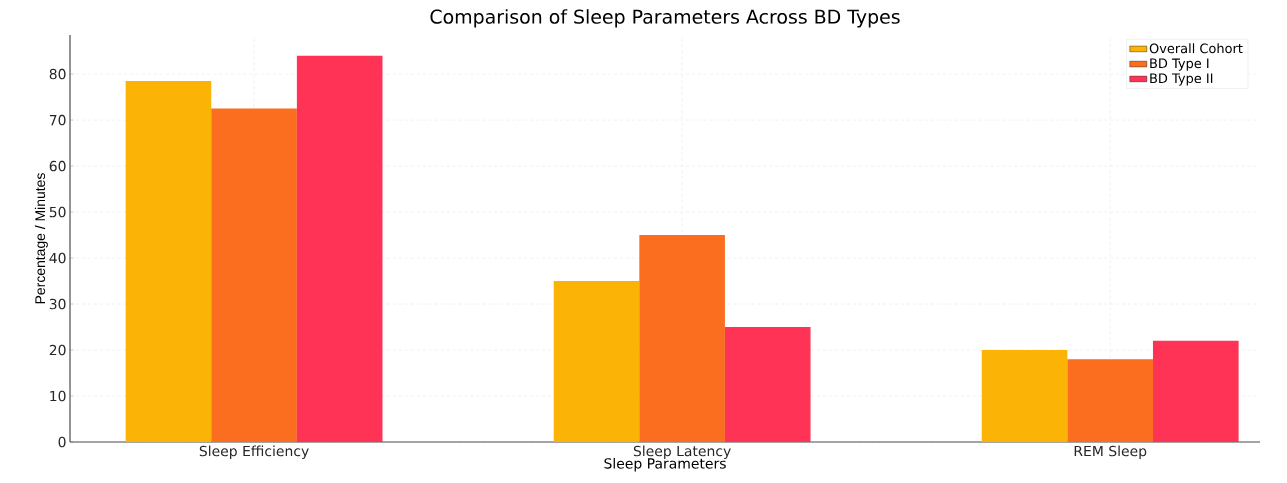  Describe the element at coordinates (57, 212) in the screenshot. I see `y-tick-label: 50` at that location.